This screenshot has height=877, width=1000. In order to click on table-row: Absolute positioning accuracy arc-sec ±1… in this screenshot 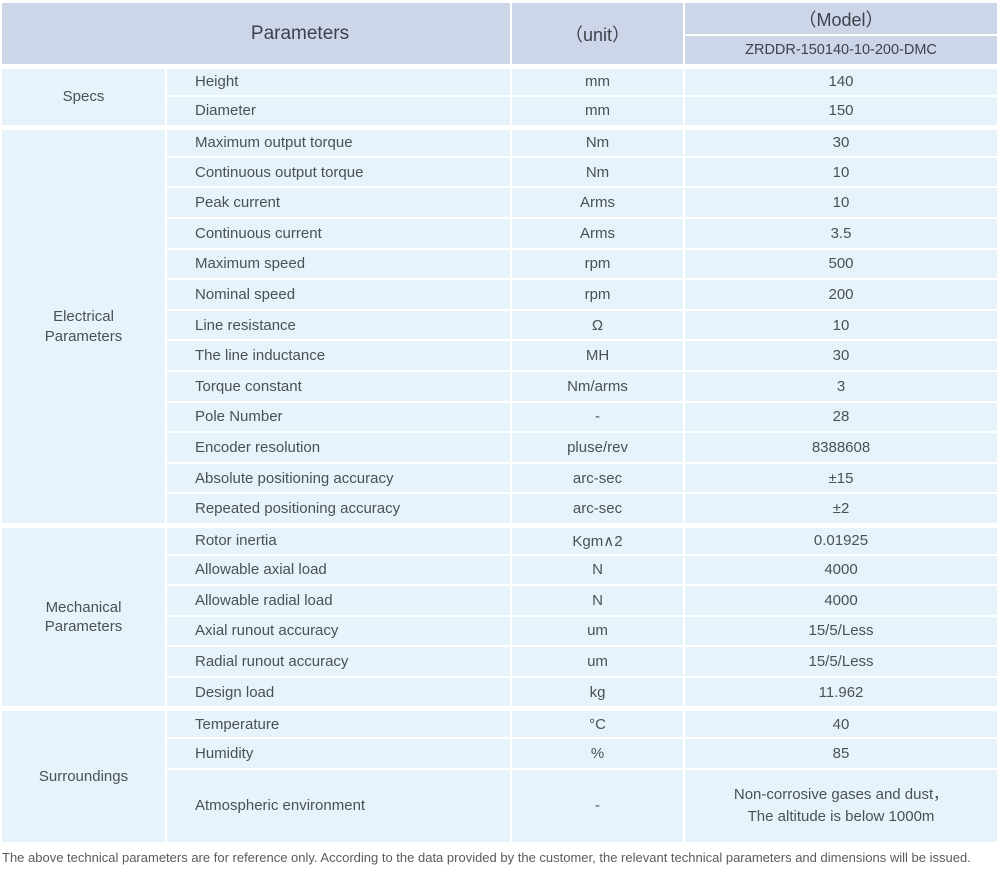, I will do `click(500, 477)`.